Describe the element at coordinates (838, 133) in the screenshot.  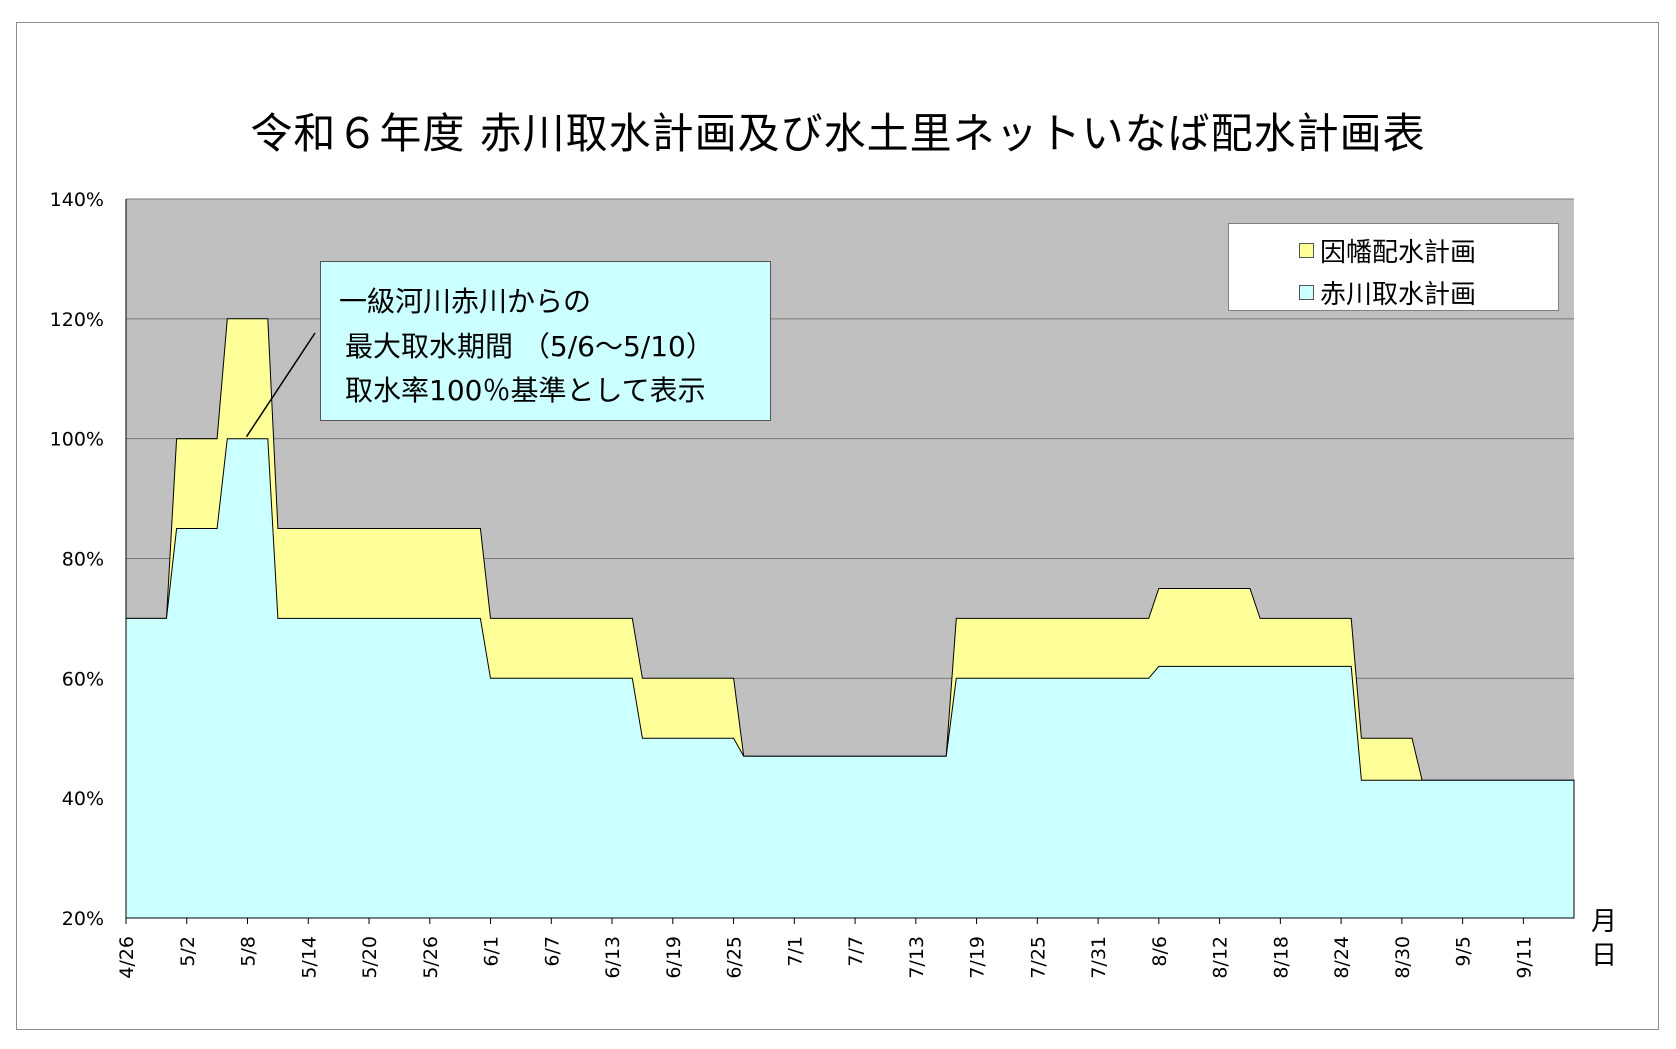
I see `chart-title: 令和６年度 赤川取水計画及び水土里ネットいなば配水計画表` at that location.